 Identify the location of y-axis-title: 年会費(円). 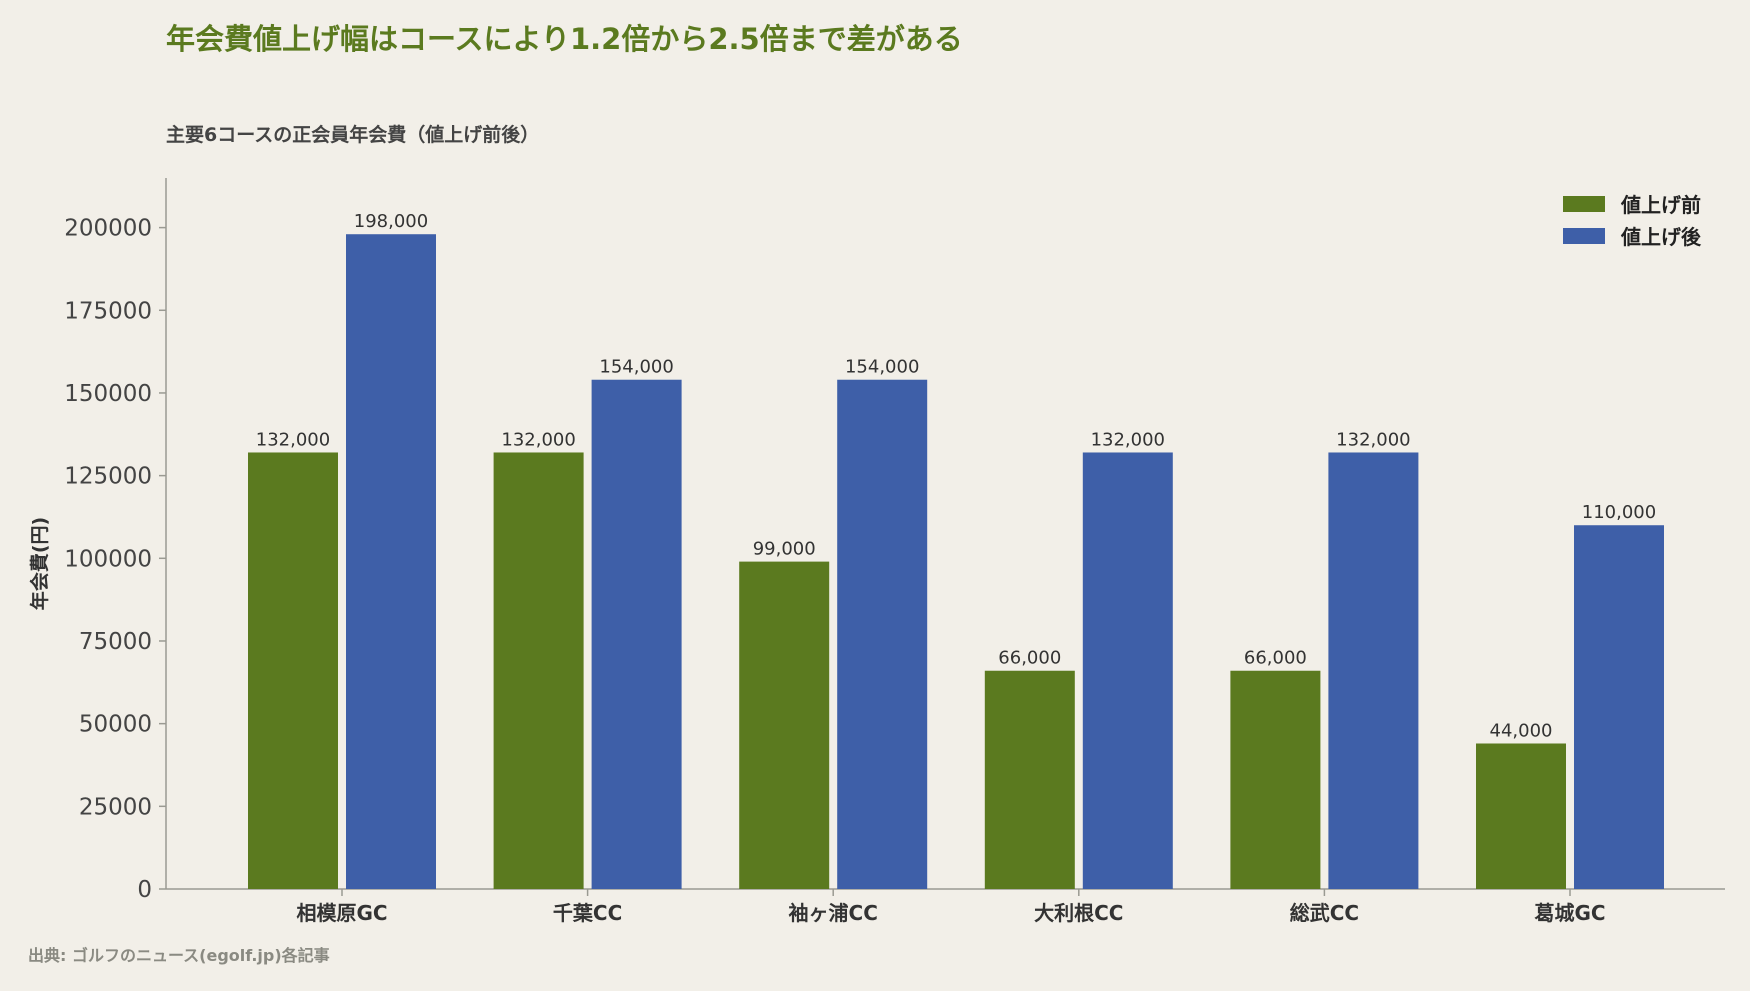
(39, 563).